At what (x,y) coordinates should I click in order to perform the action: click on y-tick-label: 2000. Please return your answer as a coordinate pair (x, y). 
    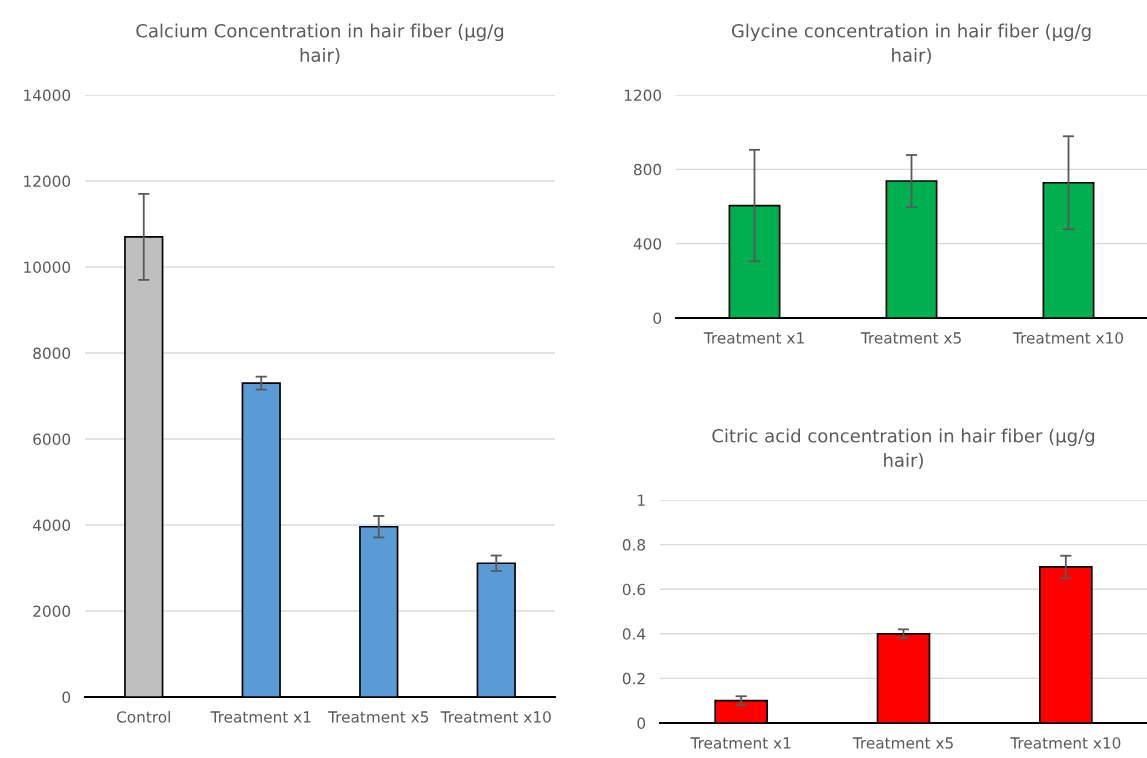
    Looking at the image, I should click on (52, 611).